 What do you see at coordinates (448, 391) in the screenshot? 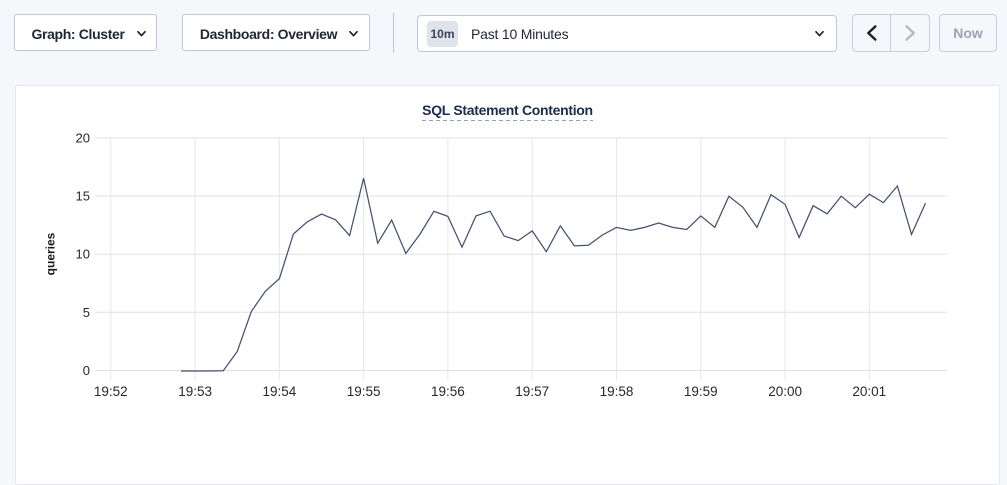
I see `svg-text: 19:56` at bounding box center [448, 391].